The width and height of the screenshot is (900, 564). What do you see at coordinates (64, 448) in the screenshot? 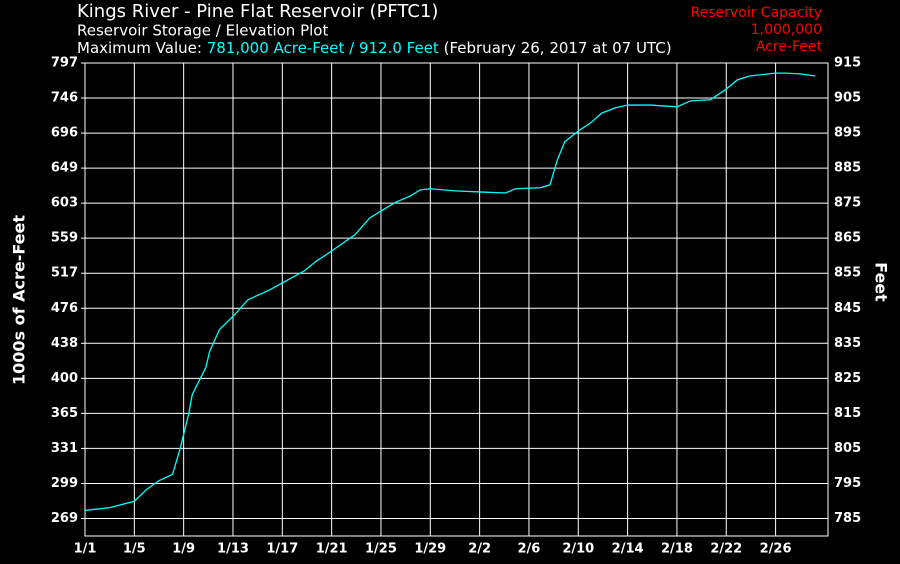
I see `y-tick-label: 331` at bounding box center [64, 448].